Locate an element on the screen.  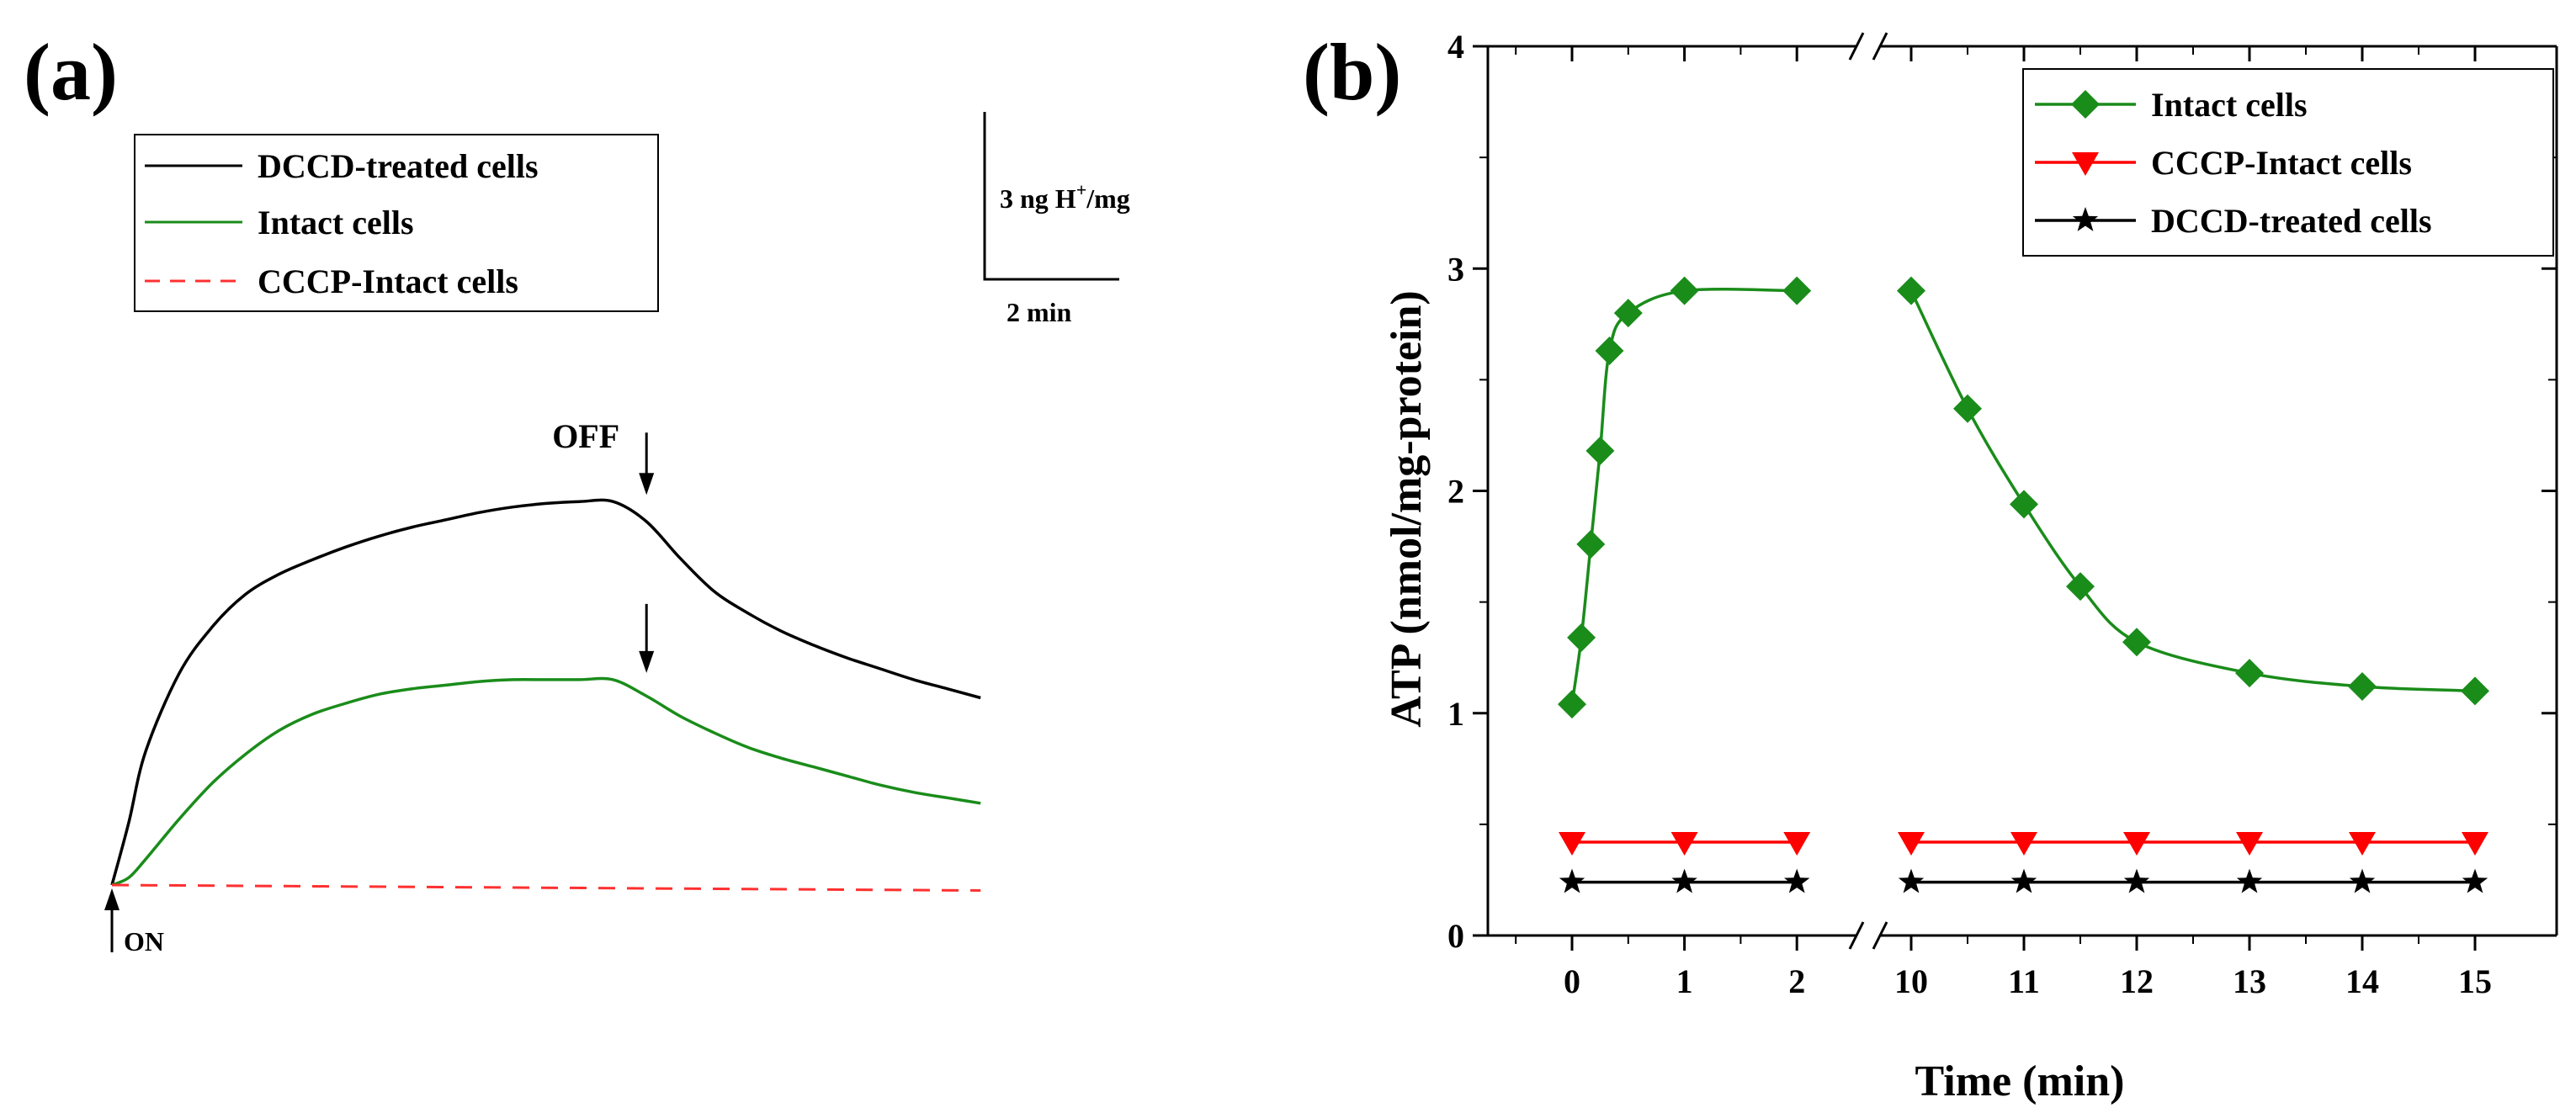
panel-a-legend-label-cccp: CCCP-Intact cells is located at coordinates (388, 281).